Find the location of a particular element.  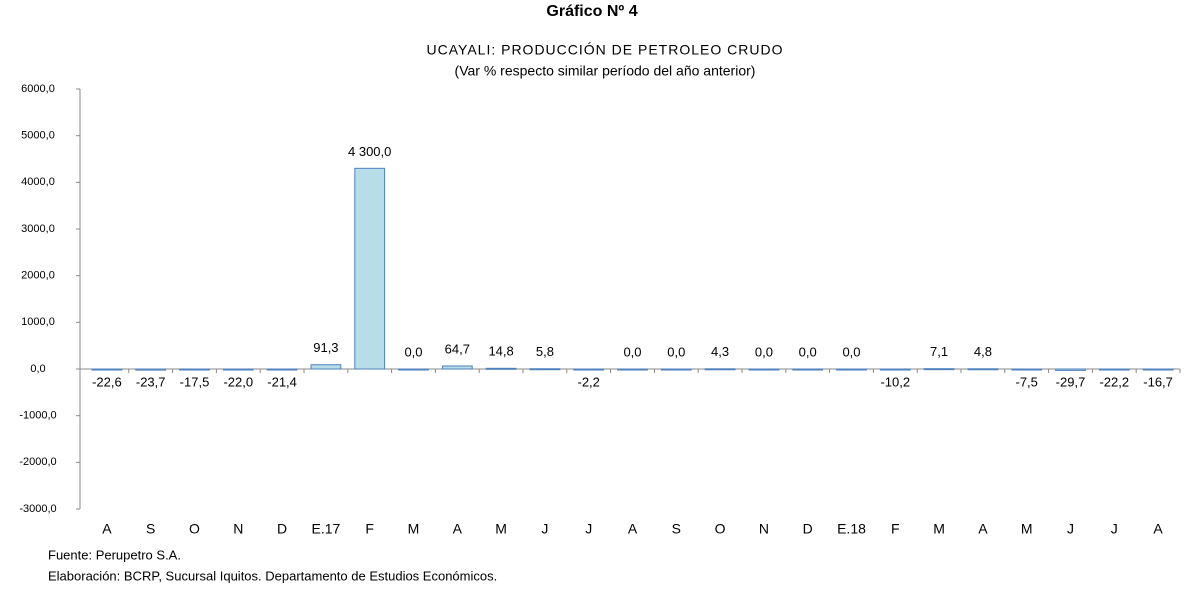

x-tick-label: E.17 is located at coordinates (325, 529).